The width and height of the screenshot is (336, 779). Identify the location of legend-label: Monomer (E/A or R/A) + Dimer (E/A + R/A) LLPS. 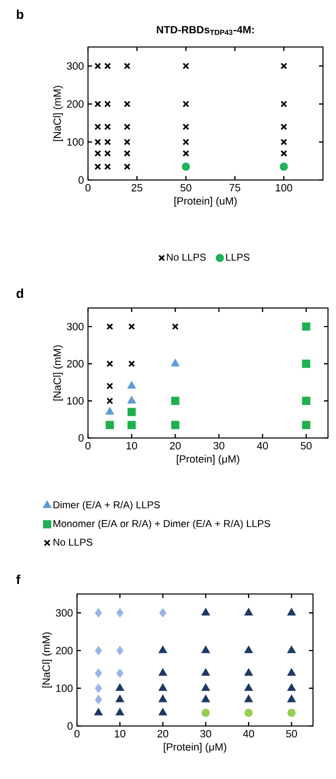
(162, 525).